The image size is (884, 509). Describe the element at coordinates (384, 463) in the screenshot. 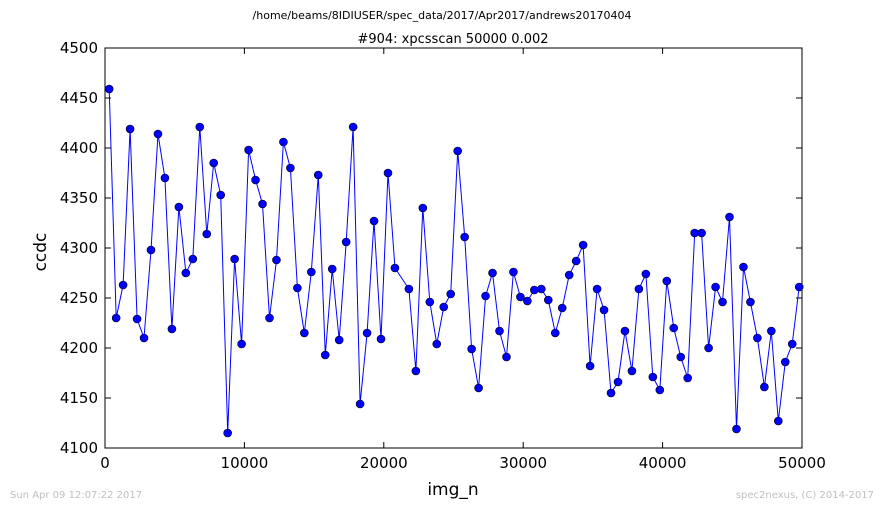

I see `x-tick-label: 20000` at that location.